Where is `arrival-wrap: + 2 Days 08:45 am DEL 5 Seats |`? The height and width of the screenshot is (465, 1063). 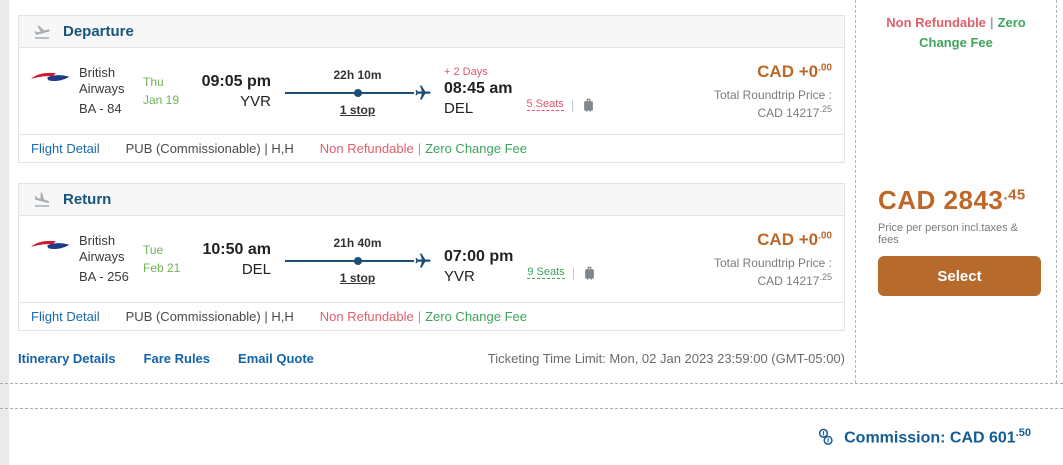
arrival-wrap: + 2 Days 08:45 am DEL 5 Seats | is located at coordinates (563, 91).